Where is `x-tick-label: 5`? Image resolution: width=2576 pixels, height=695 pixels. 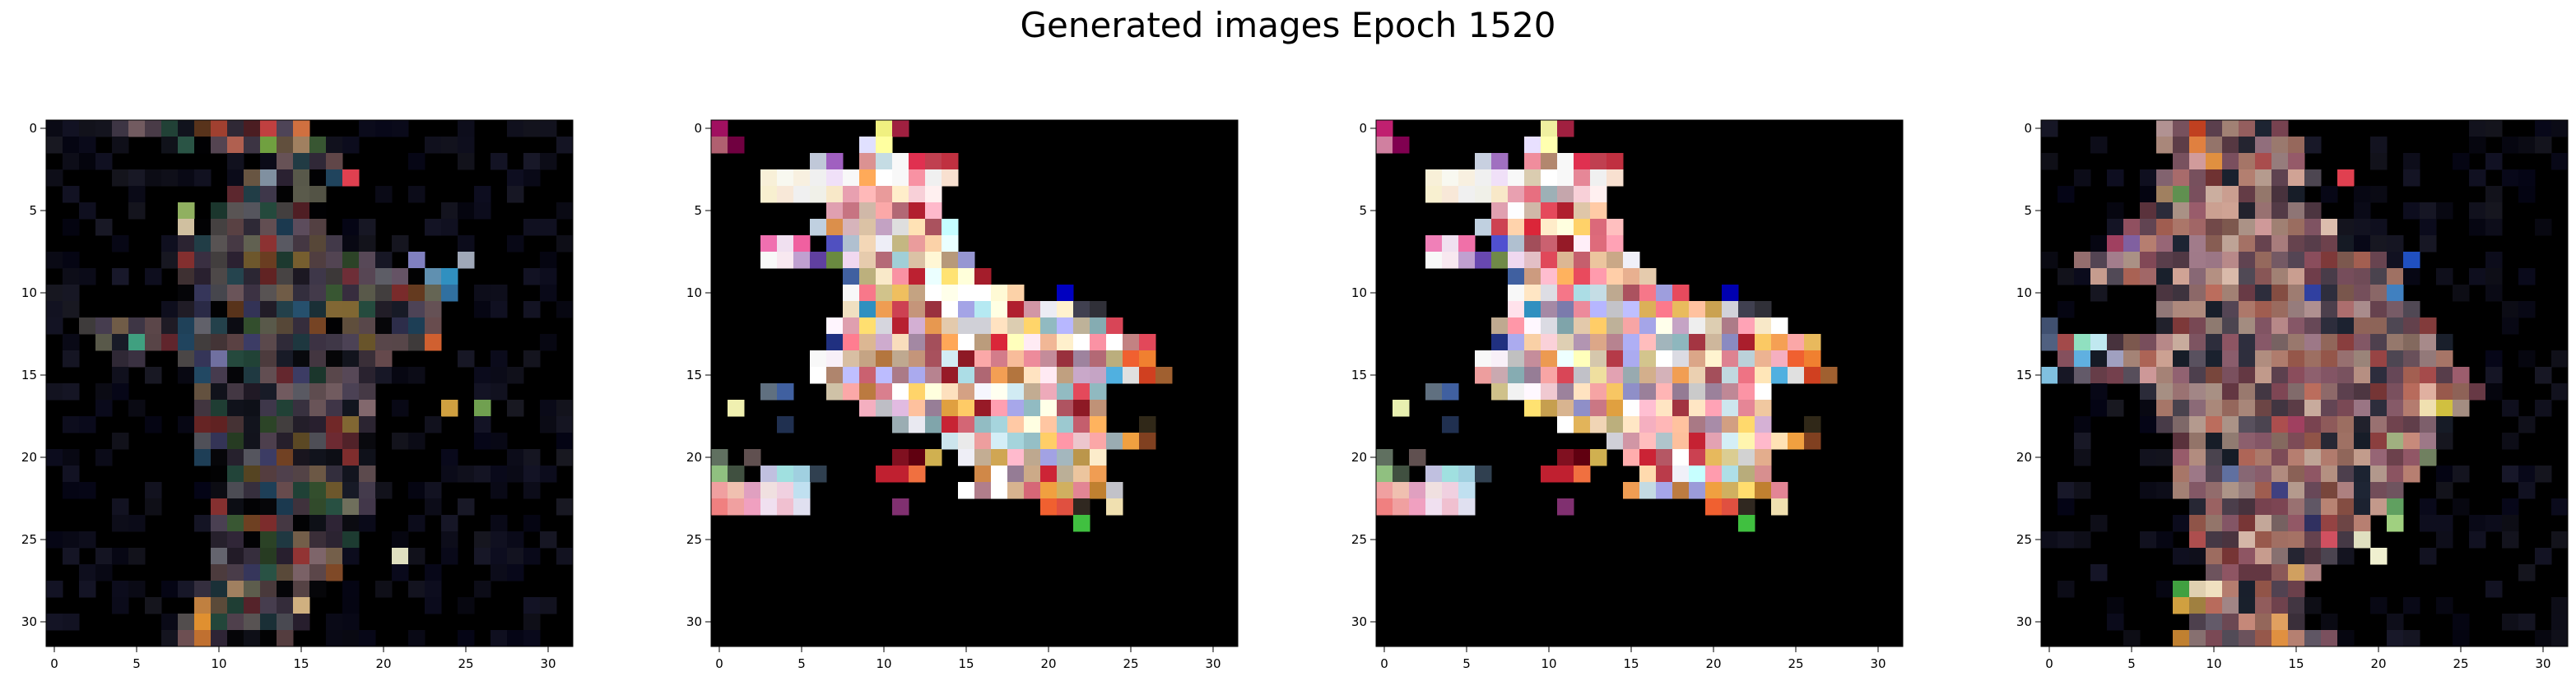
x-tick-label: 5 is located at coordinates (137, 663).